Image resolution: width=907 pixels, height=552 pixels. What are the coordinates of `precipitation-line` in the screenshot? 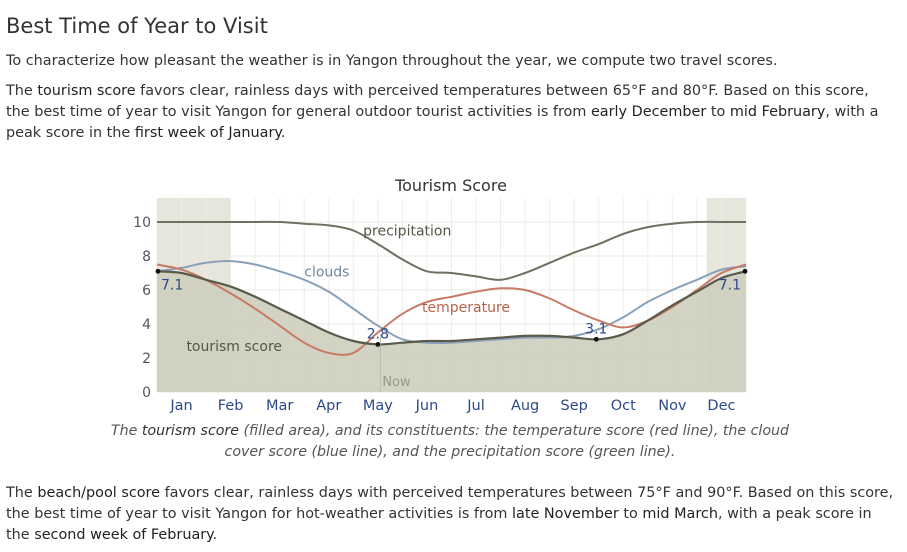 It's located at (451, 250).